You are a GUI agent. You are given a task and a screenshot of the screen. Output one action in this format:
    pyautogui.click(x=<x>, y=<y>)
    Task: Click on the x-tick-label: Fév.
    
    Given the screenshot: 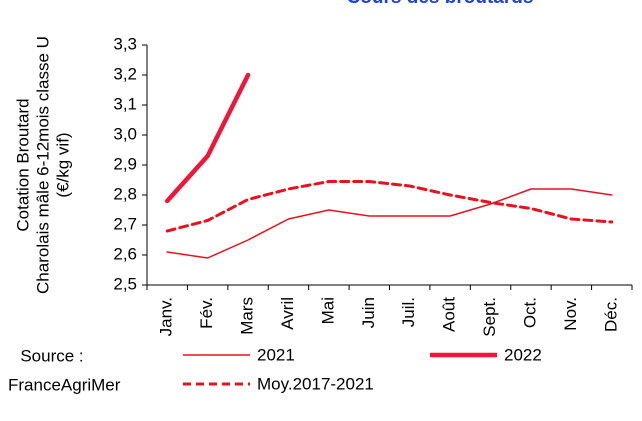 What is the action you would take?
    pyautogui.click(x=206, y=313)
    